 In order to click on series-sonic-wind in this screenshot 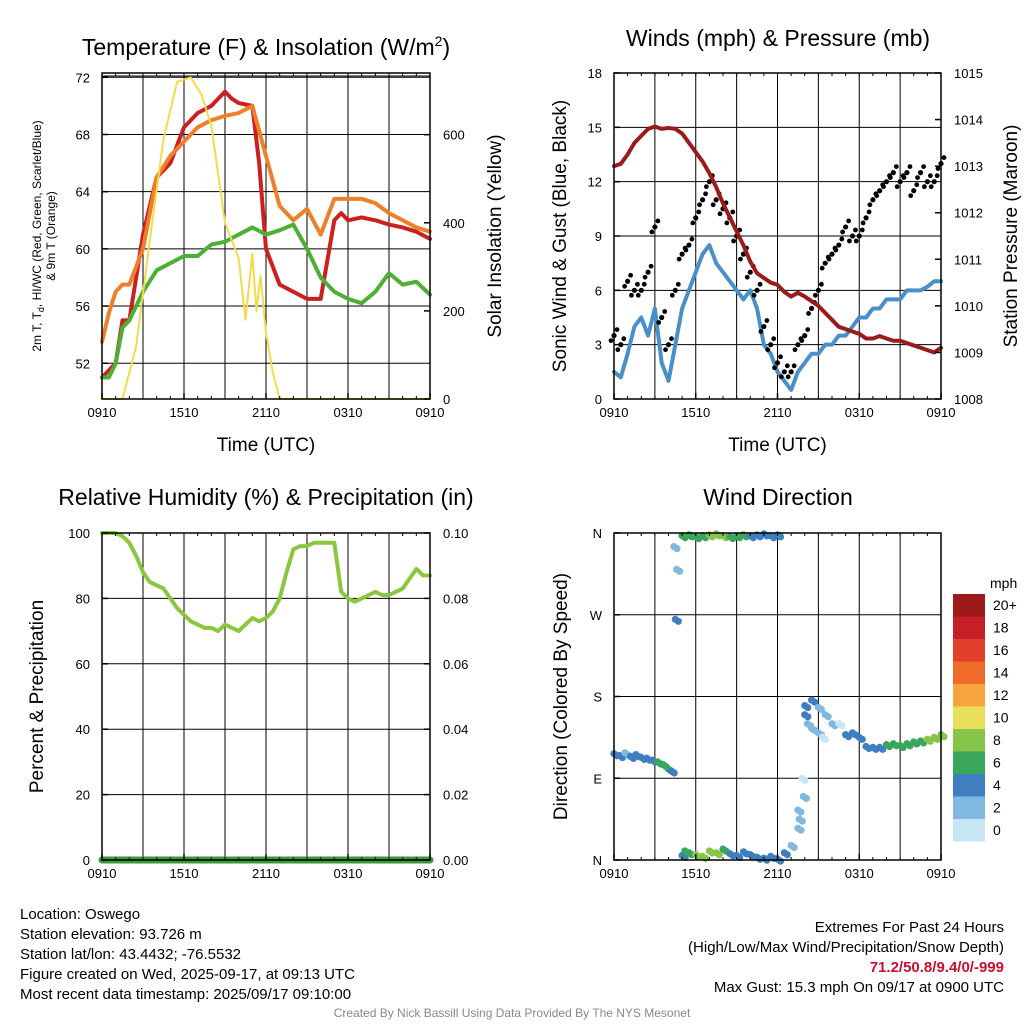, I will do `click(777, 317)`.